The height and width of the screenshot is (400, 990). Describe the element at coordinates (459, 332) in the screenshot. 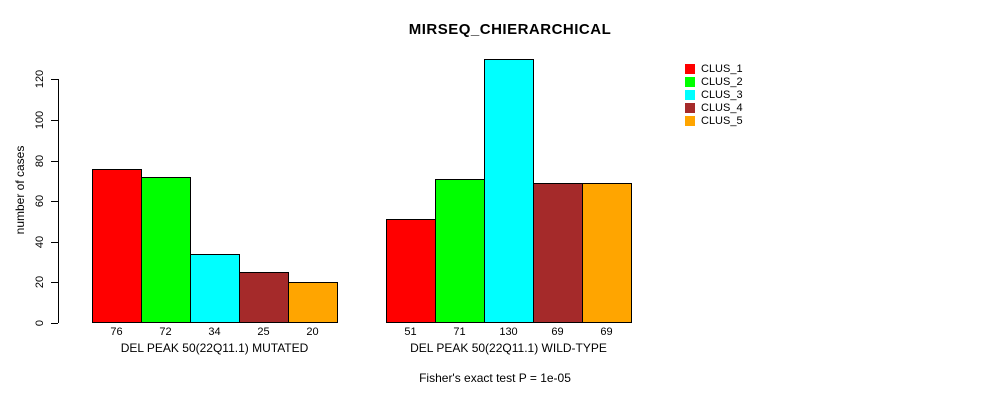

I see `bar-value-label: 71` at that location.